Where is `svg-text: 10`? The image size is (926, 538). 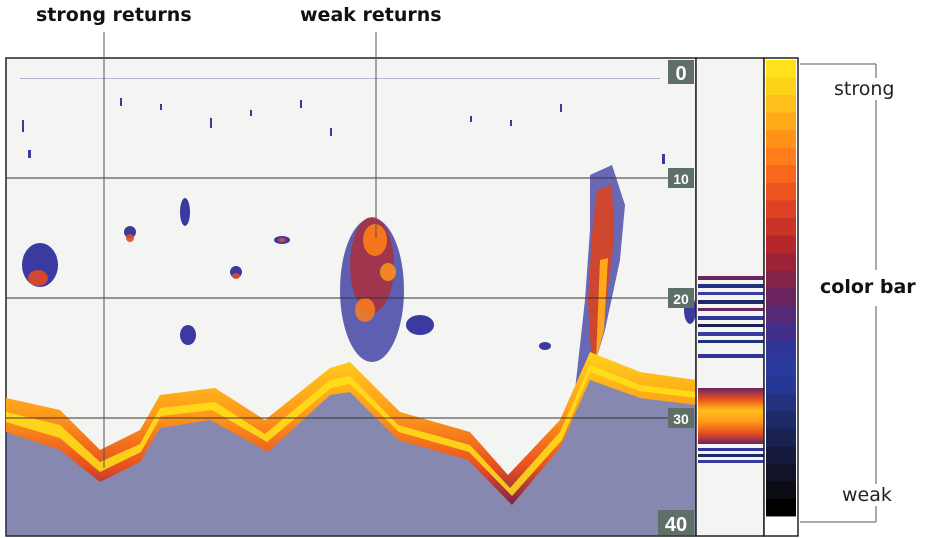 svg-text: 10 is located at coordinates (681, 179).